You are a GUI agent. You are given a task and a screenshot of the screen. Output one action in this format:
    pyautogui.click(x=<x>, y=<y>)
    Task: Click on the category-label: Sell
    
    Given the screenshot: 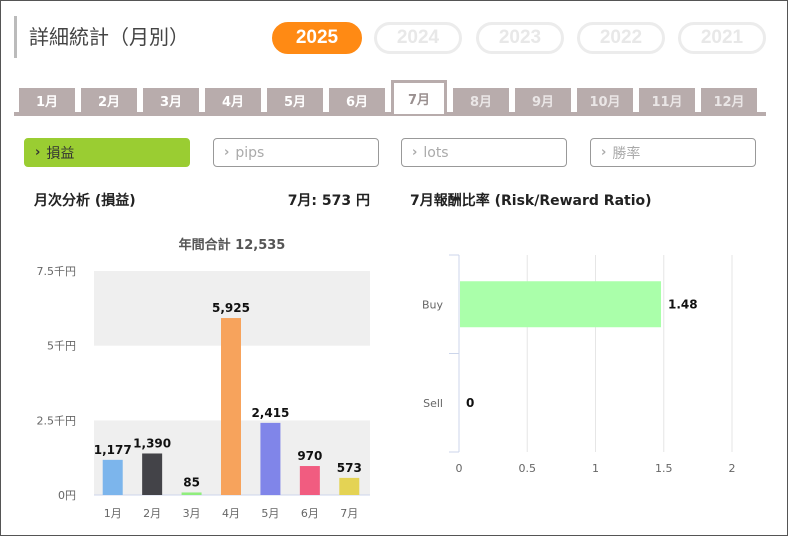 What is the action you would take?
    pyautogui.click(x=433, y=403)
    